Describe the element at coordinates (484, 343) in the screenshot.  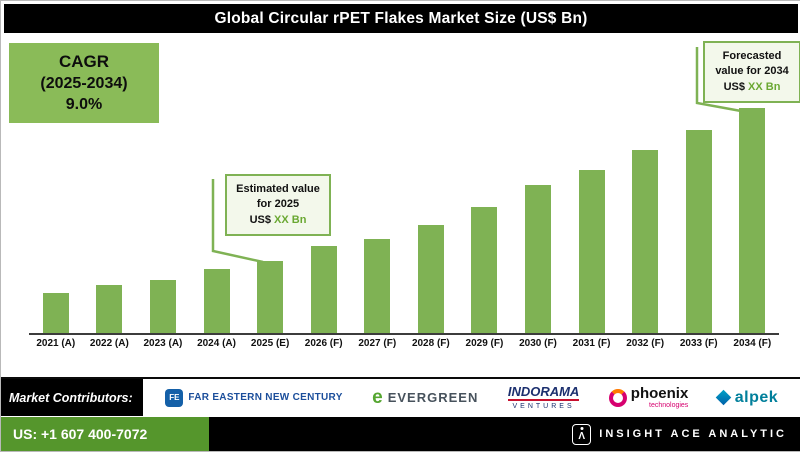
I see `x-label-2029: 2029 (F)` at that location.